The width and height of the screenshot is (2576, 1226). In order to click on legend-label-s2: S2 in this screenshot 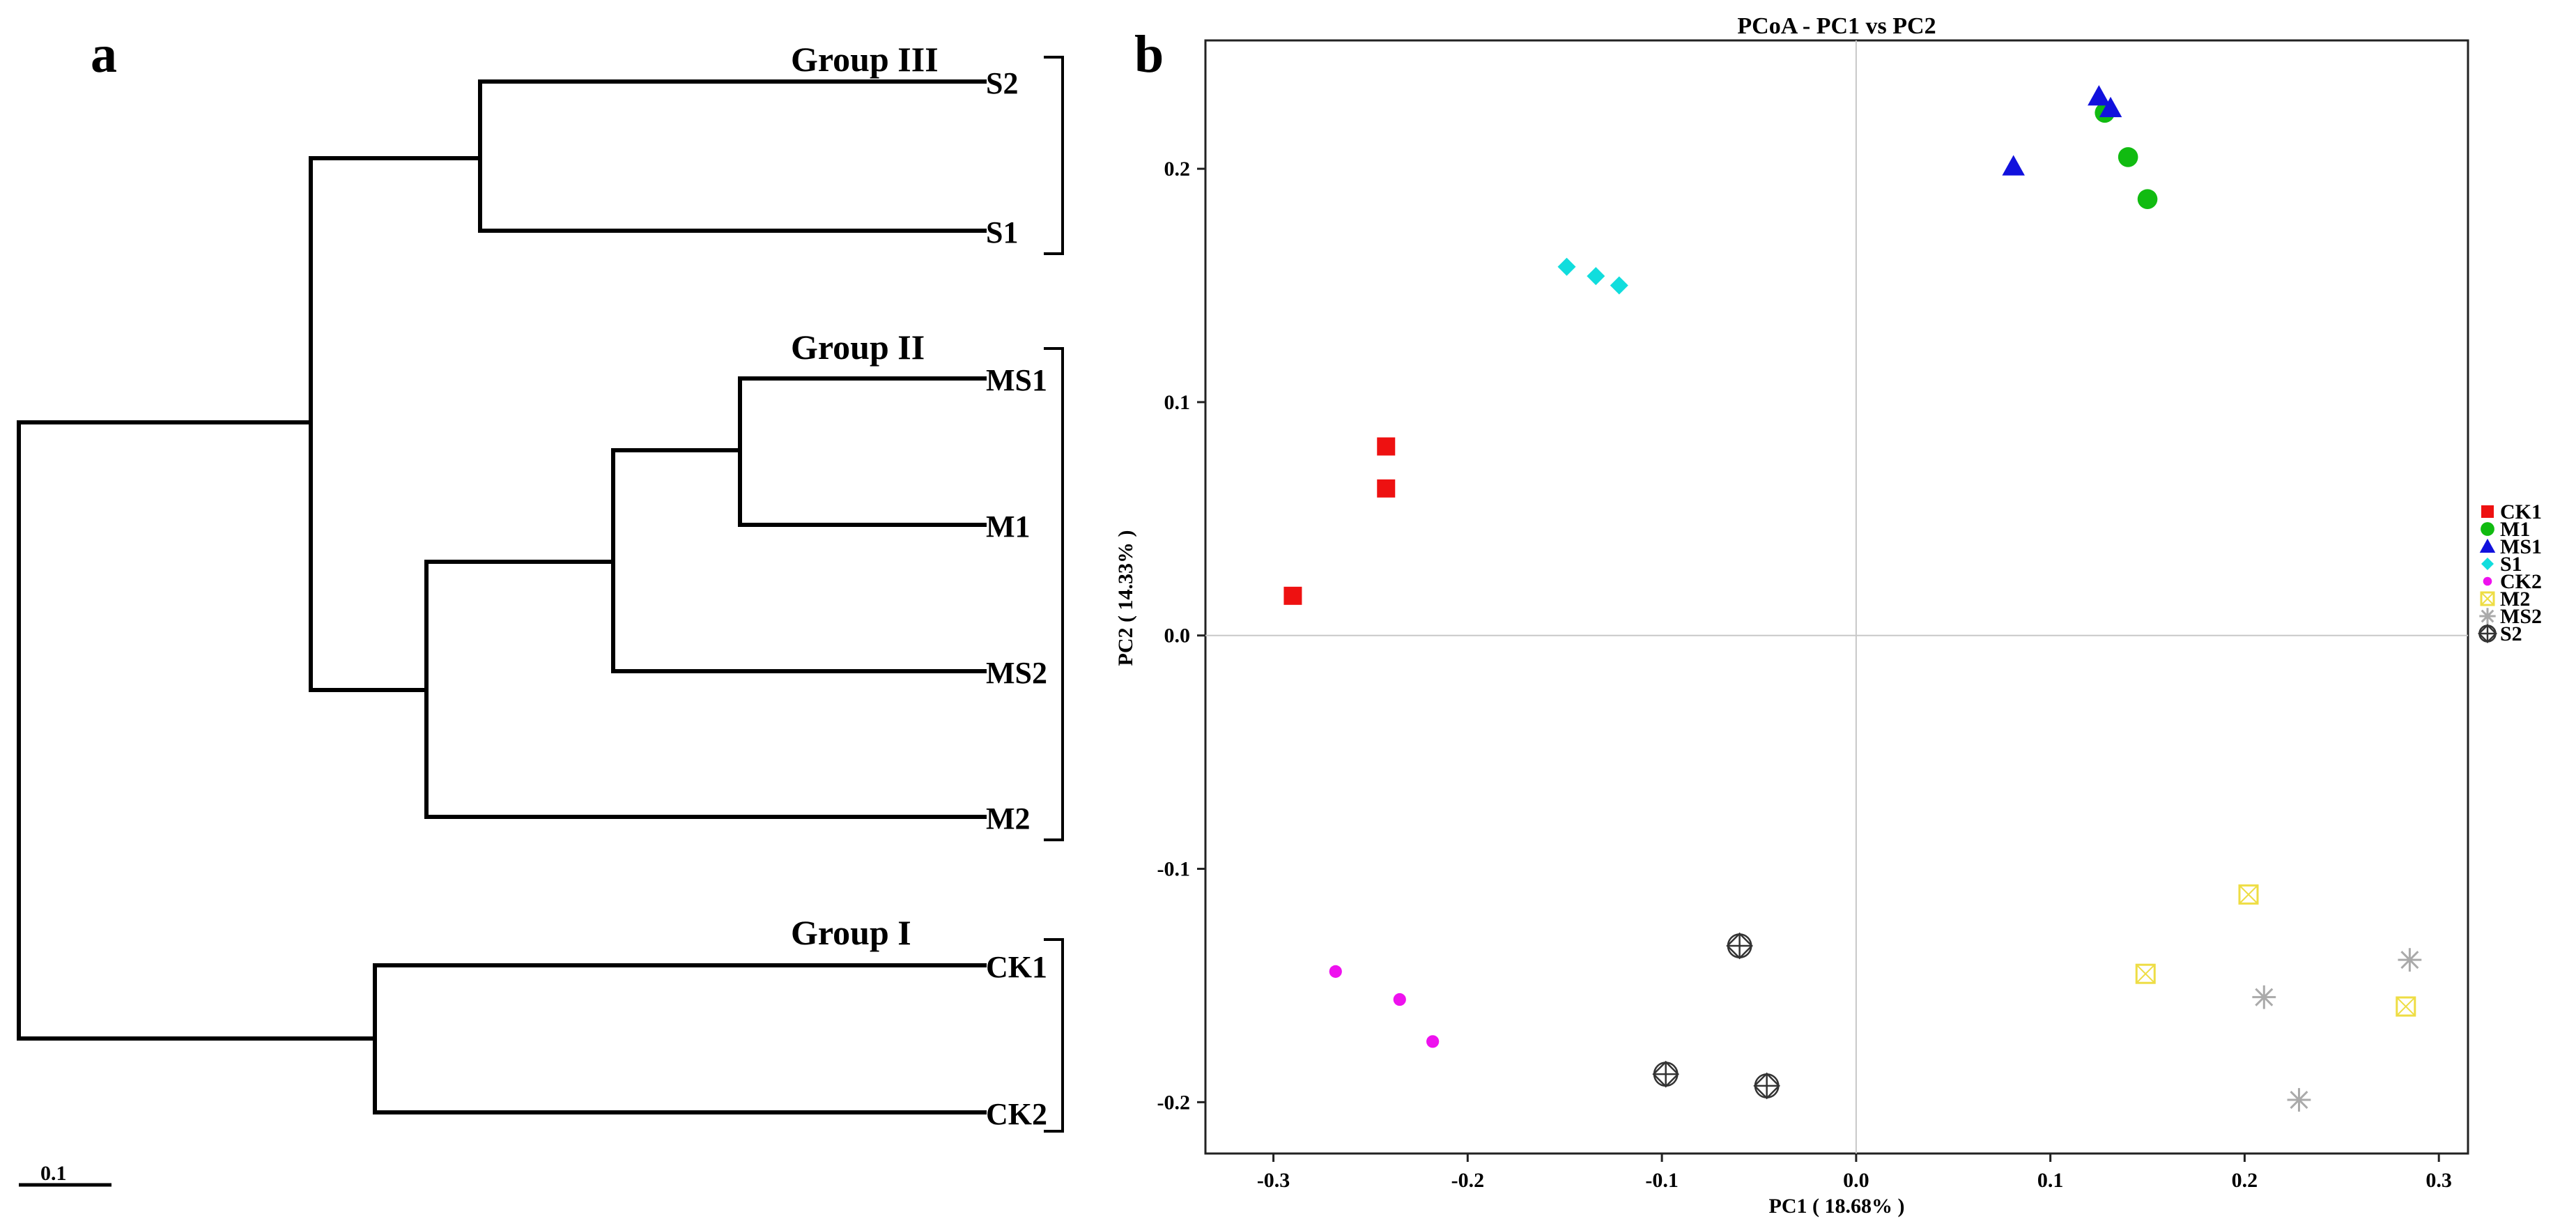, I will do `click(2511, 633)`.